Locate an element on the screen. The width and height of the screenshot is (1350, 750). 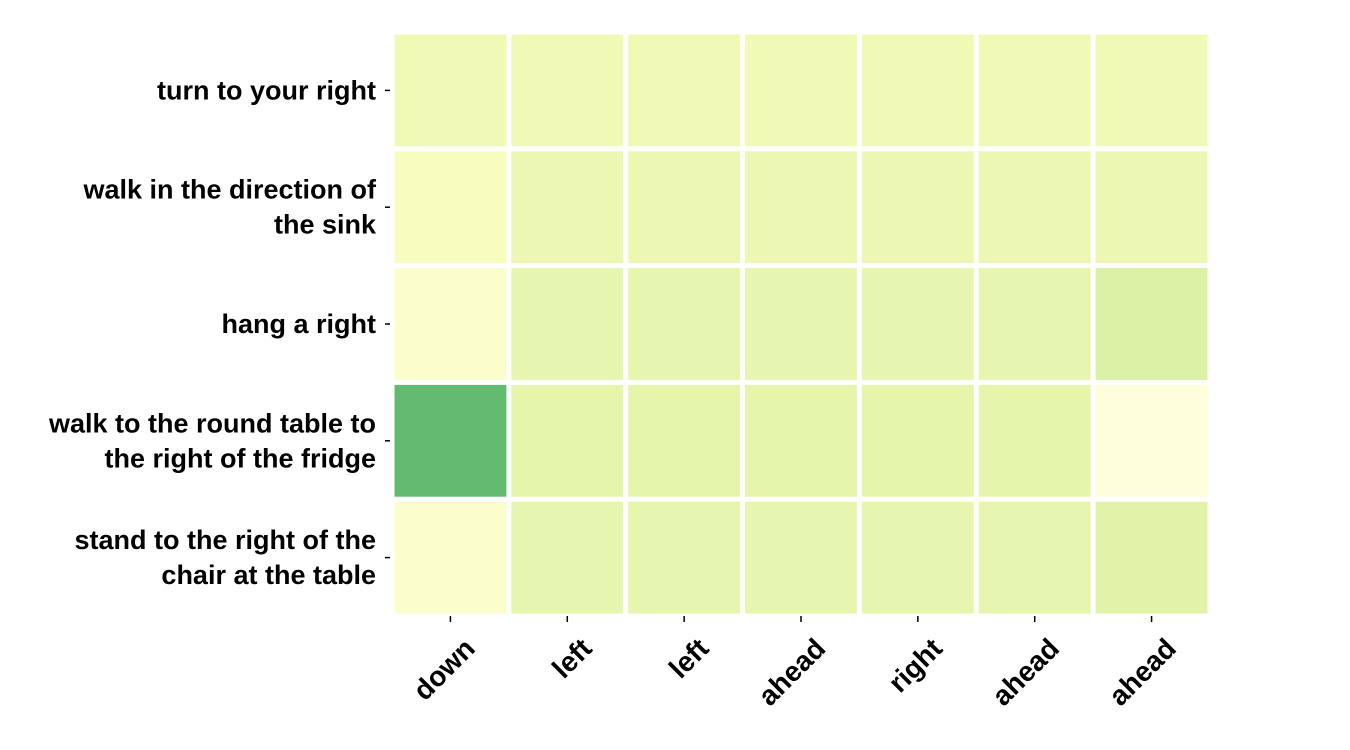
x-tick-label: right is located at coordinates (915, 665).